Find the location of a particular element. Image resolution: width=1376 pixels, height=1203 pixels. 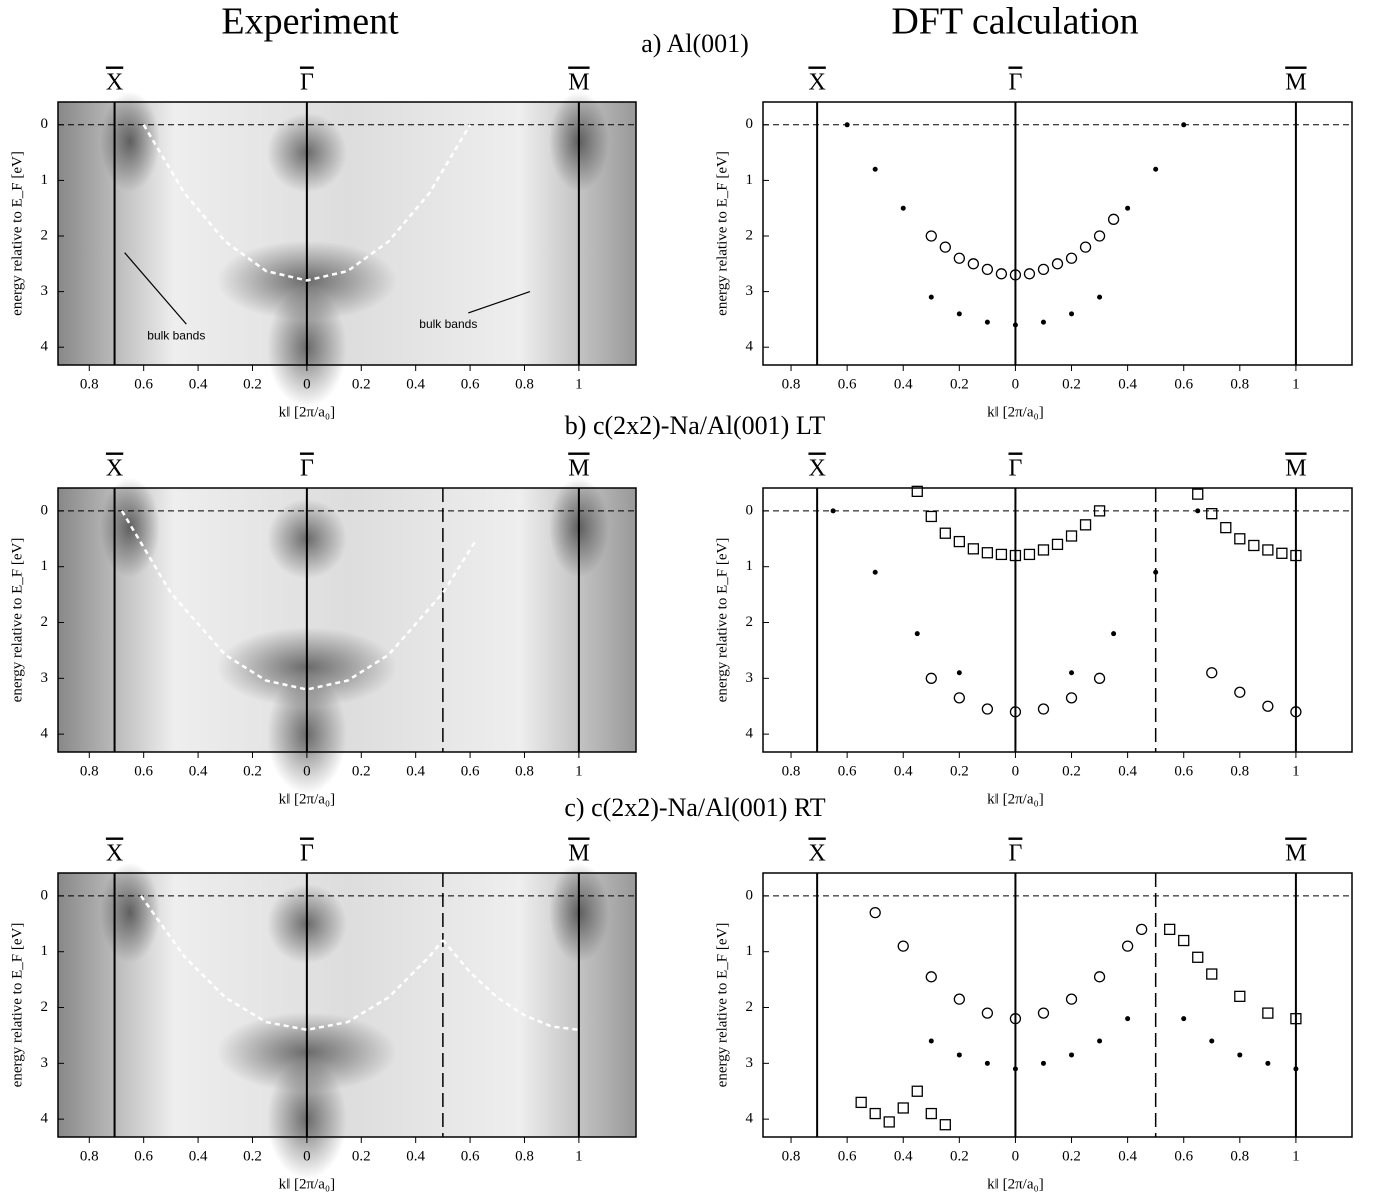

panel-title: a) Al(001) is located at coordinates (695, 43).